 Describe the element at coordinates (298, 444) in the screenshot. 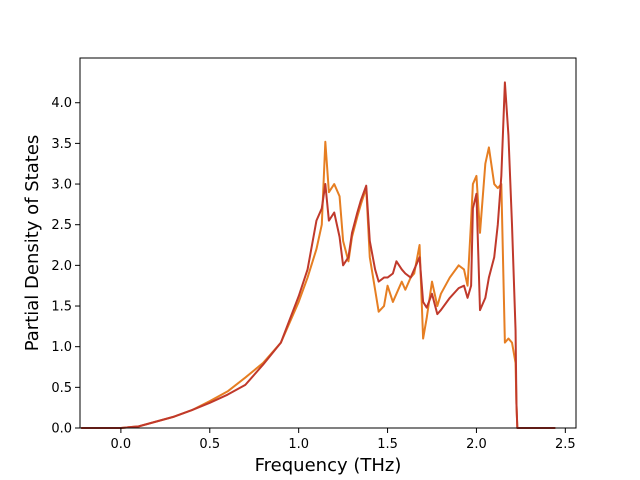

I see `x-tick-label: 1.0` at that location.